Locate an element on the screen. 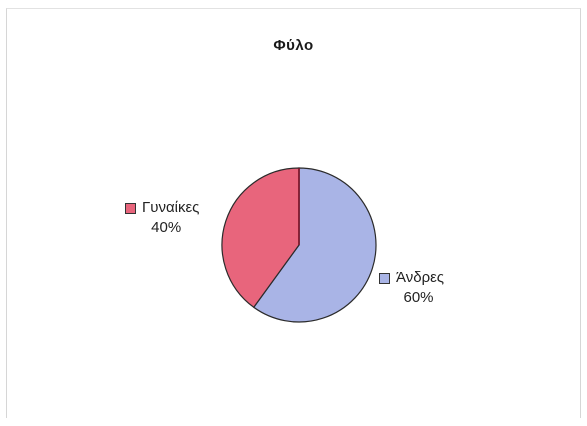  slice-name-women: Γυναίκες is located at coordinates (171, 207).